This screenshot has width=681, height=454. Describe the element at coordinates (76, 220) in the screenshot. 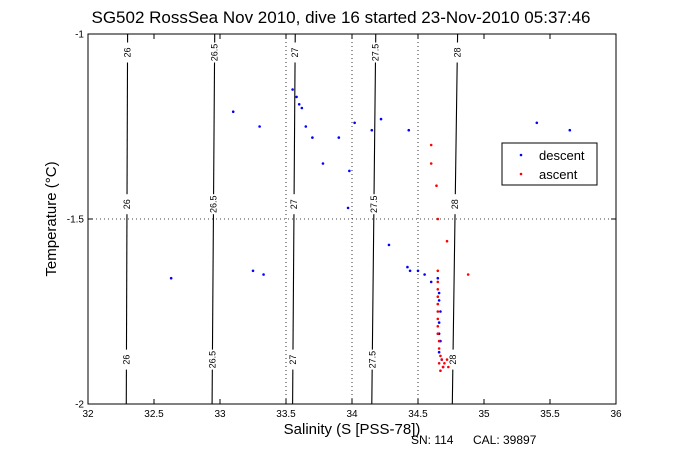

I see `y-tick-label: -1.5` at that location.